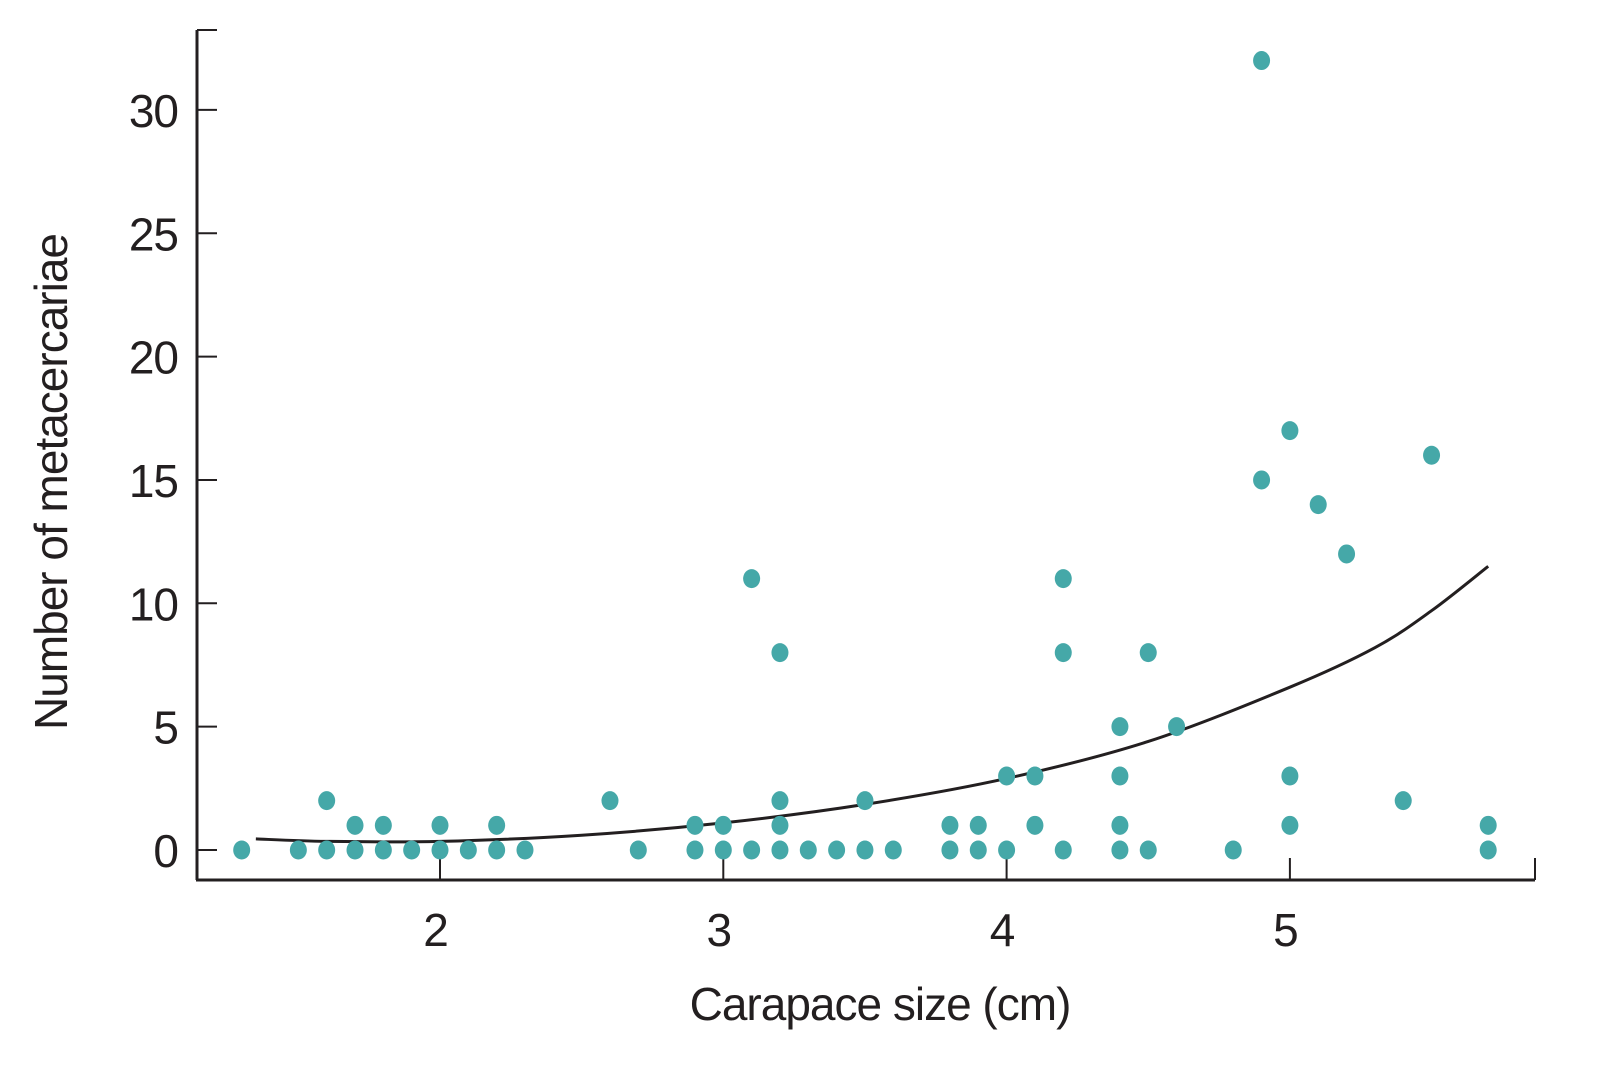  What do you see at coordinates (51, 482) in the screenshot?
I see `y-axis-label: Number of metacercariae` at bounding box center [51, 482].